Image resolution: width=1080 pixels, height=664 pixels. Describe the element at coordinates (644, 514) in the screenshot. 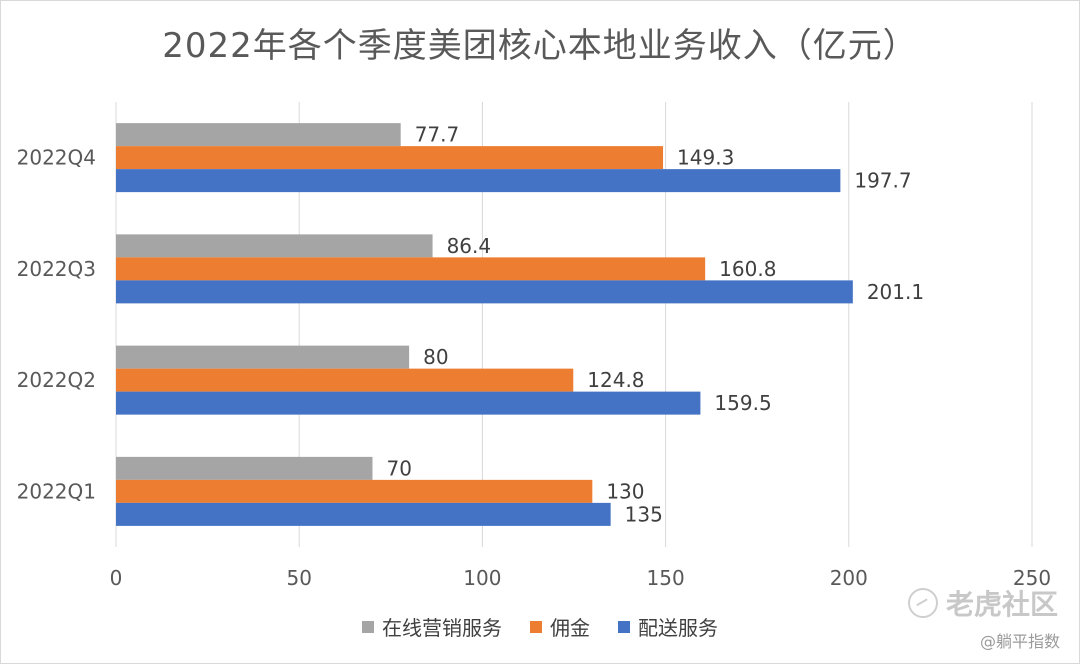

I see `data-label: 135` at that location.